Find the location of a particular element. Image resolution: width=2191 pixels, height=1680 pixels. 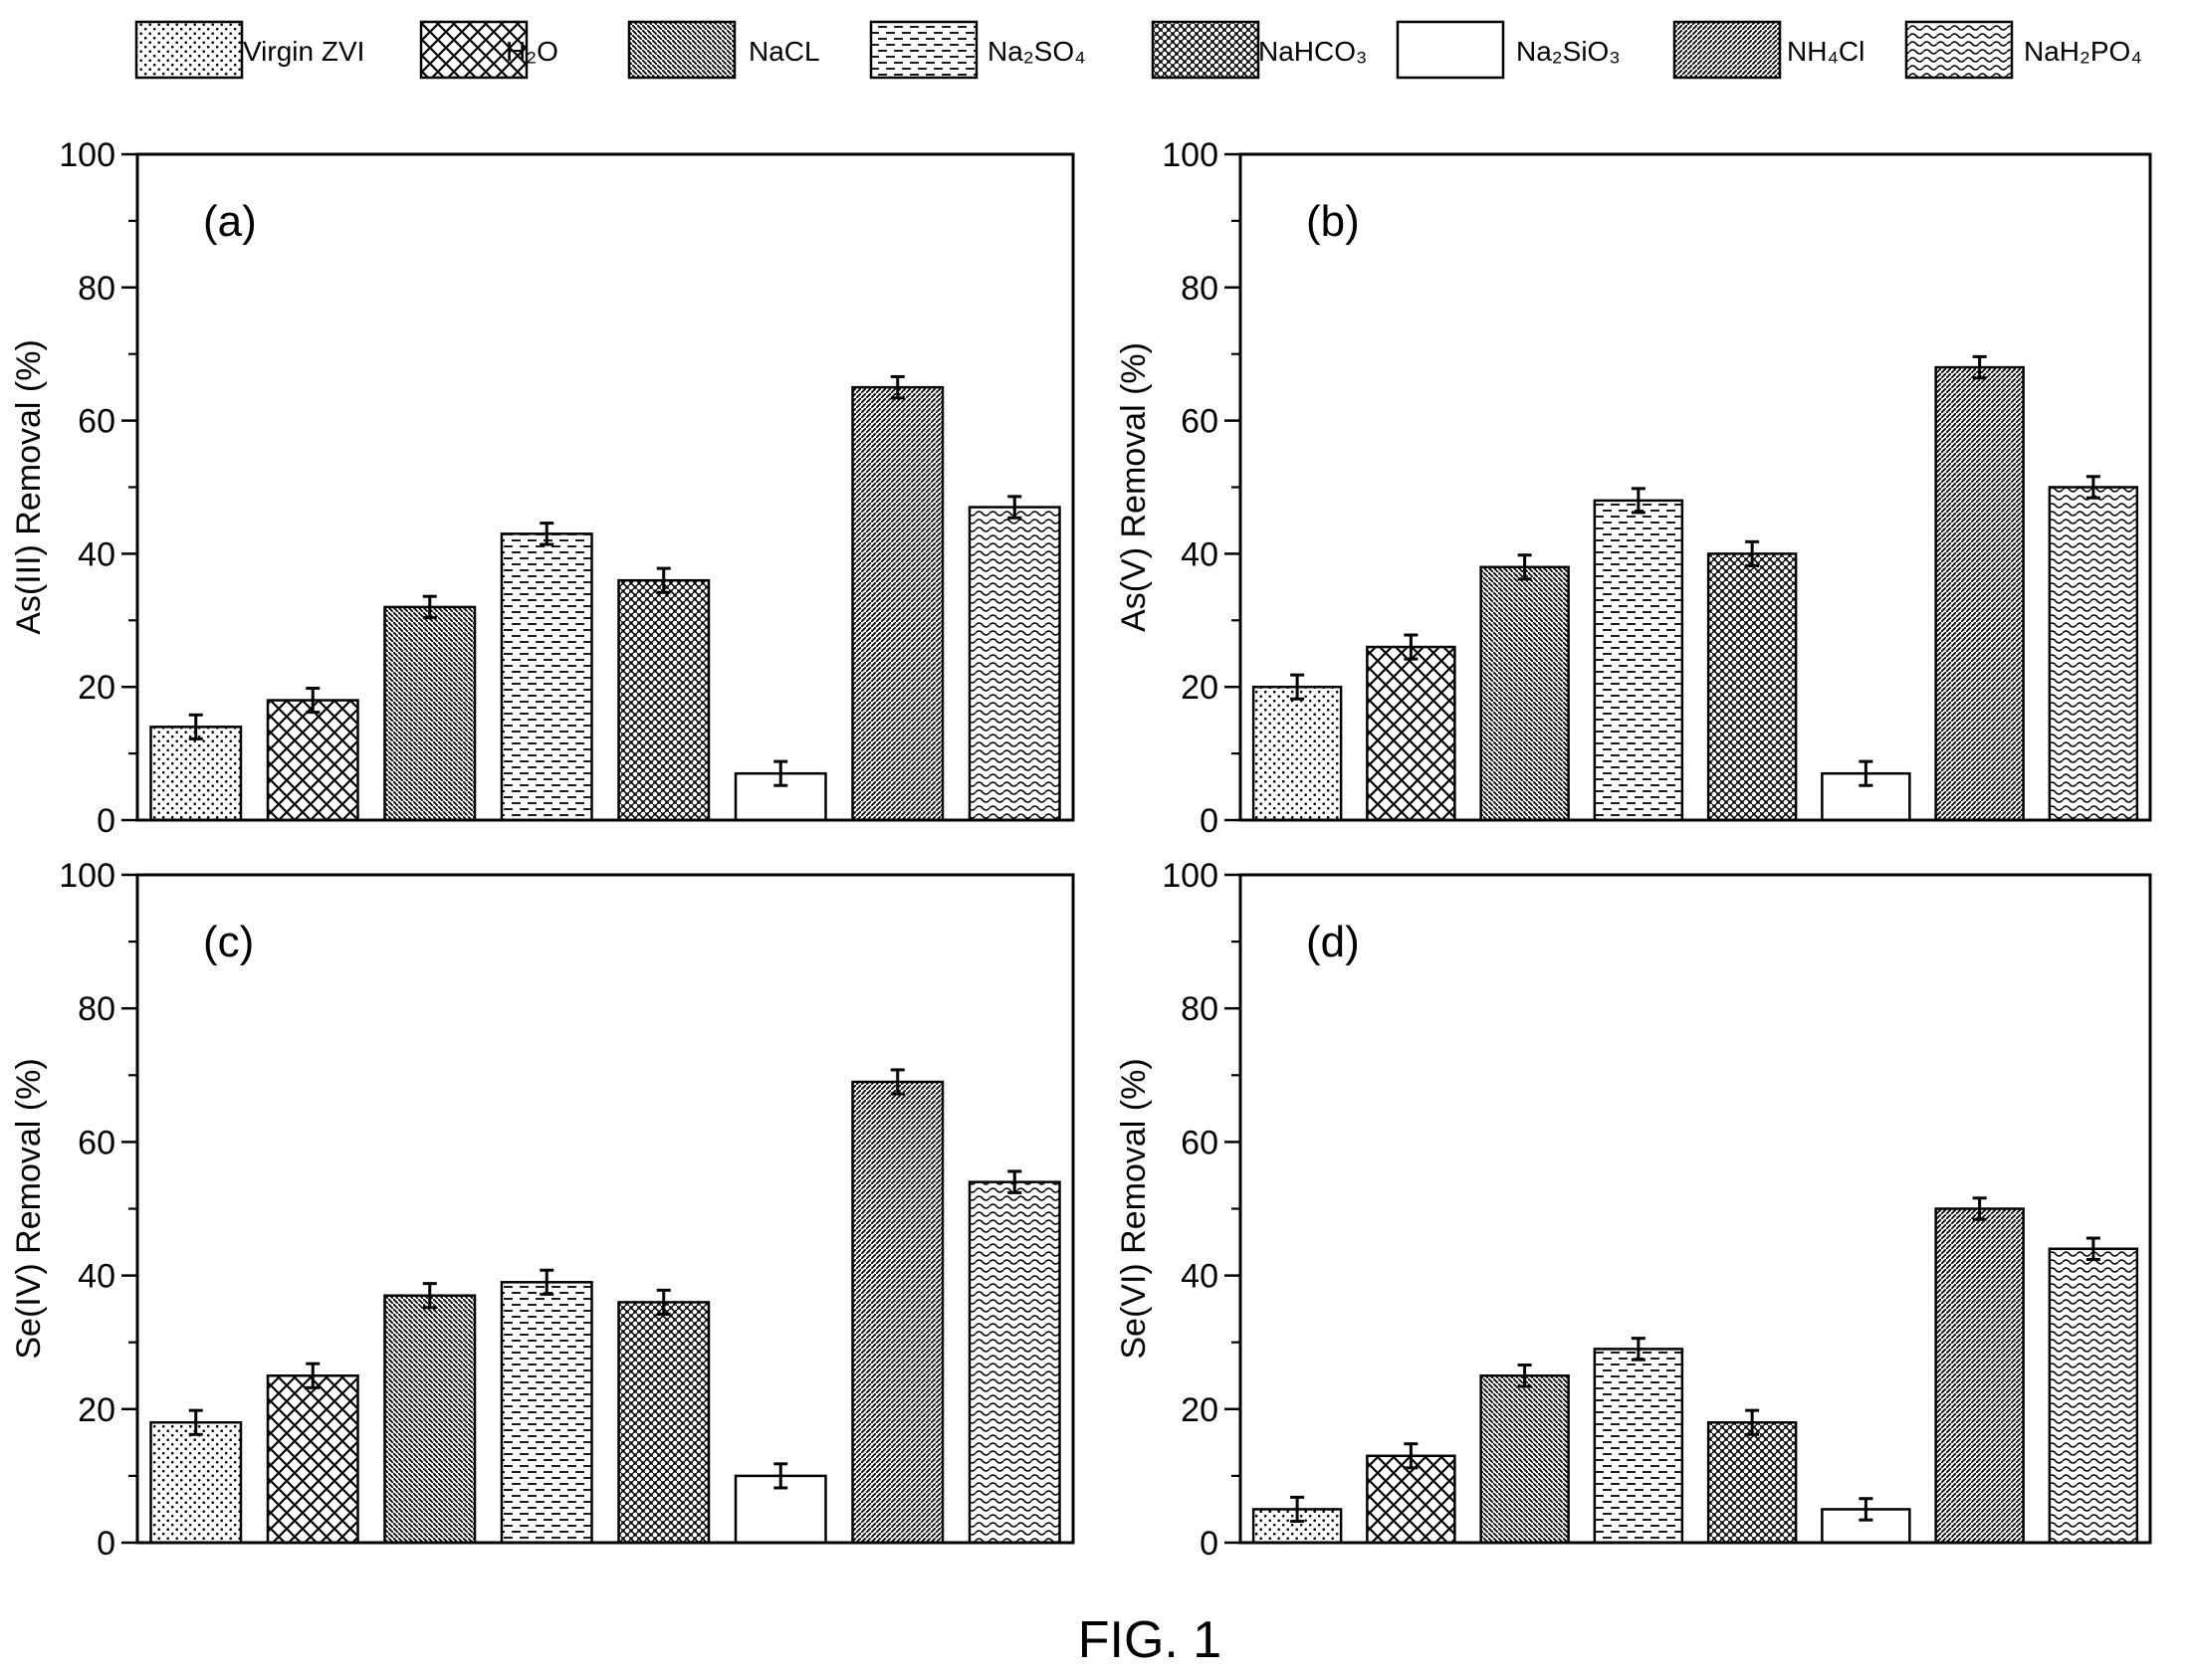

y-axis-label: As(III) Removal (%) is located at coordinates (29, 487).